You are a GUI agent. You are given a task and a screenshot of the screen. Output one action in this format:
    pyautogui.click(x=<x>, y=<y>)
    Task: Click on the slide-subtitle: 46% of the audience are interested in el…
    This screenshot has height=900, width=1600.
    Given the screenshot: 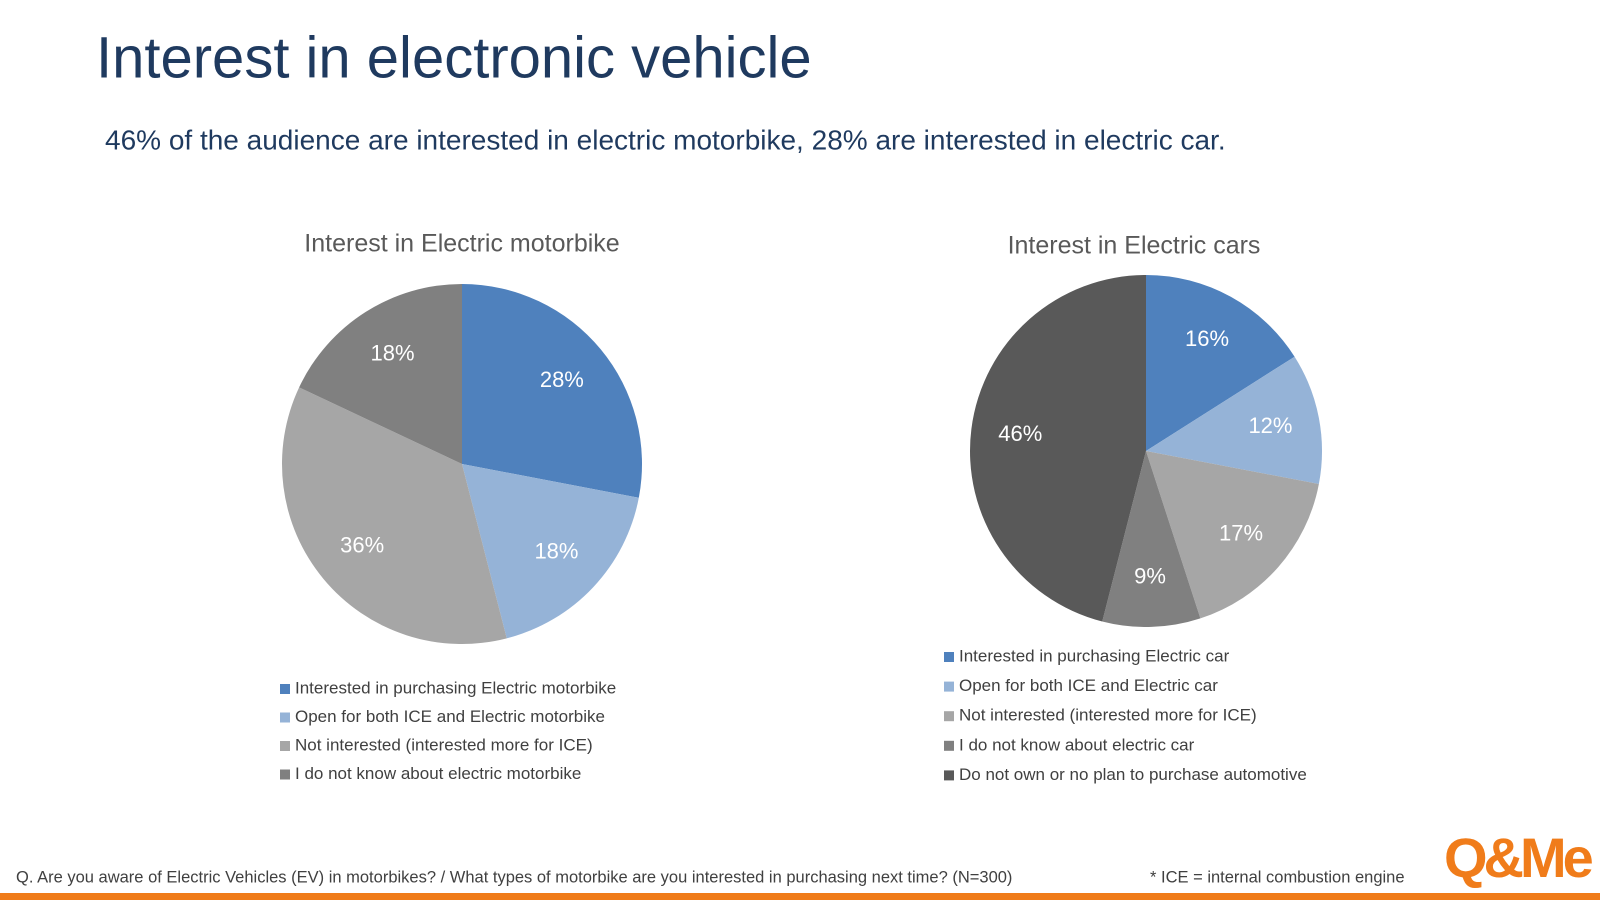 What is the action you would take?
    pyautogui.click(x=665, y=139)
    